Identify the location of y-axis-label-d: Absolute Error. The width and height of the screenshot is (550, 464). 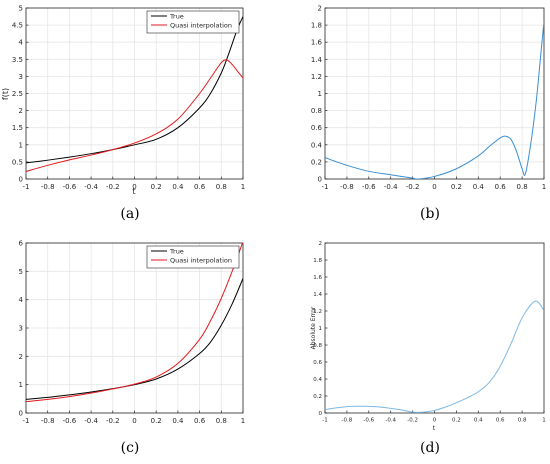
(313, 327).